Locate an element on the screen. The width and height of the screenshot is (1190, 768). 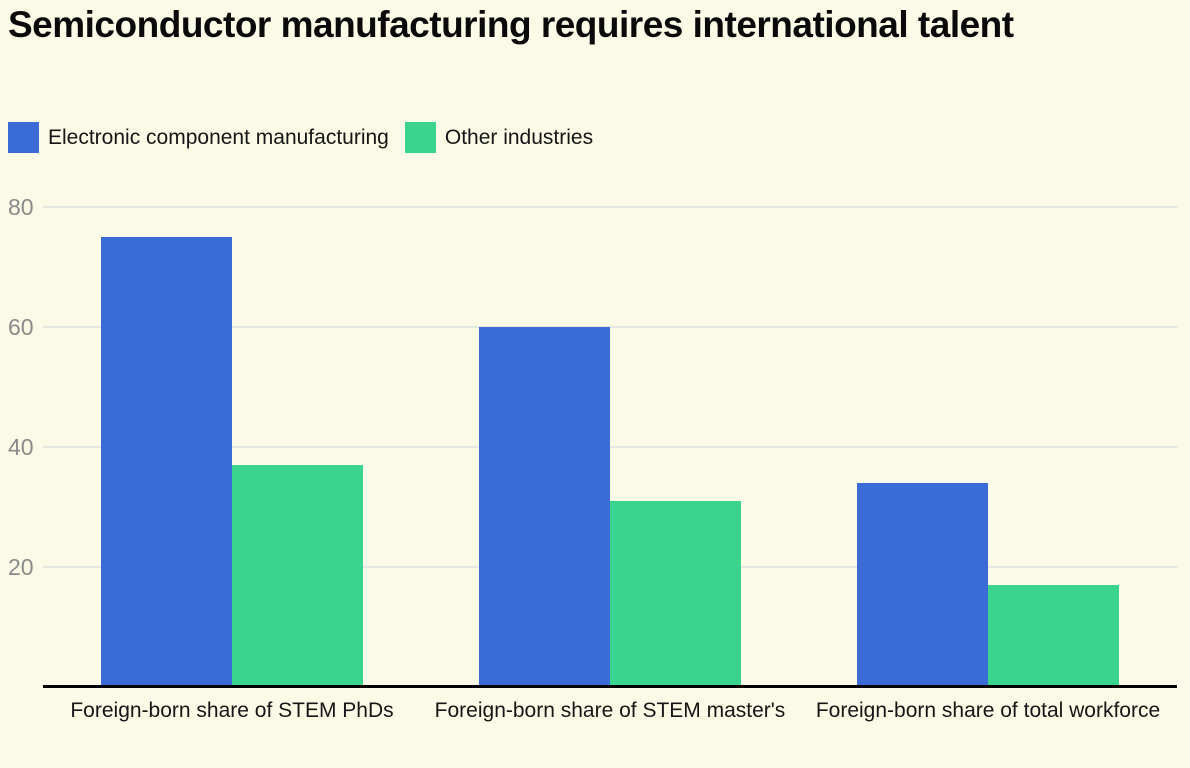
legend-item-other: Other industries is located at coordinates (499, 137).